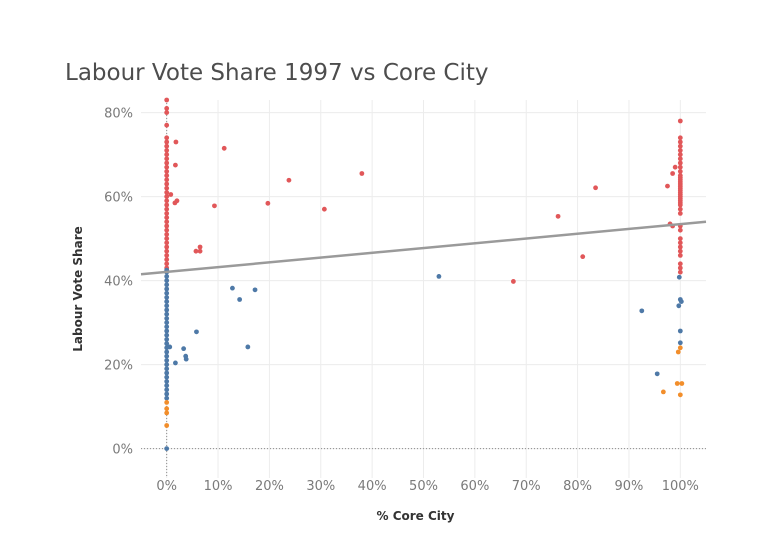  What do you see at coordinates (680, 486) in the screenshot?
I see `x-tick-label: 100%` at bounding box center [680, 486].